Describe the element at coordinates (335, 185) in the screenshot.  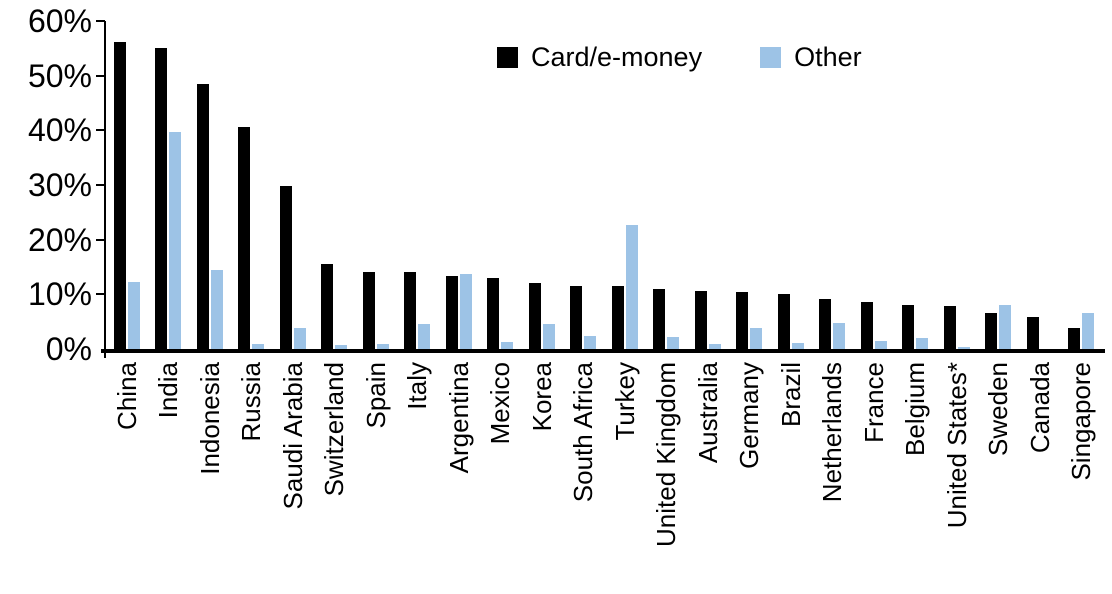
I see `bar-group-switzerland` at that location.